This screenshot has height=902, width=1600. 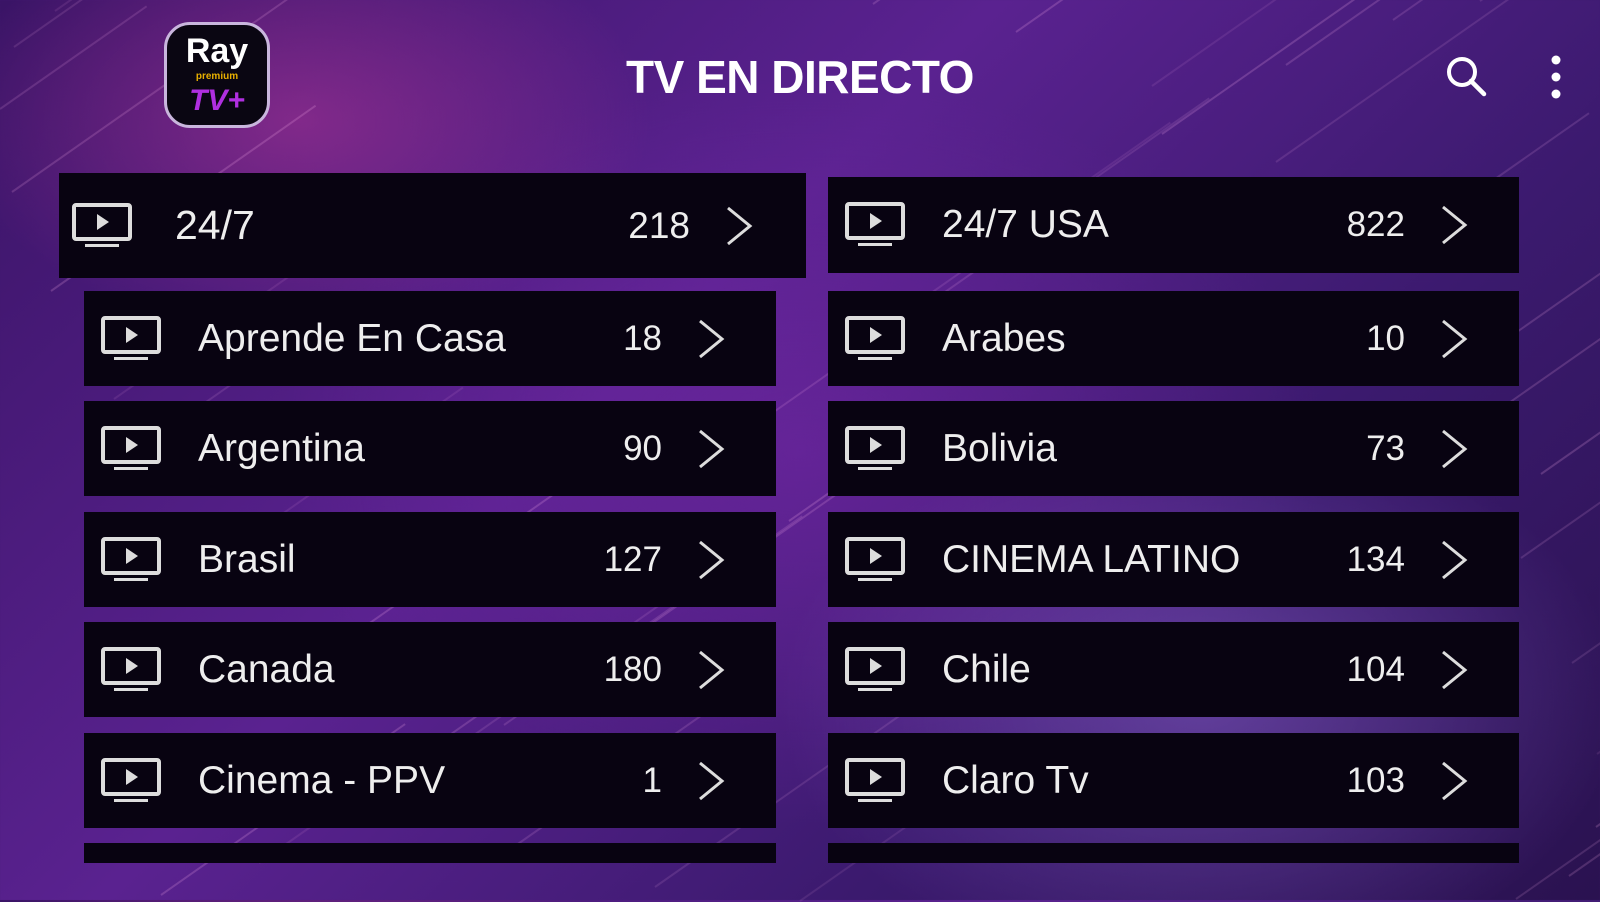 I want to click on category-item: Canada 180, so click(x=430, y=669).